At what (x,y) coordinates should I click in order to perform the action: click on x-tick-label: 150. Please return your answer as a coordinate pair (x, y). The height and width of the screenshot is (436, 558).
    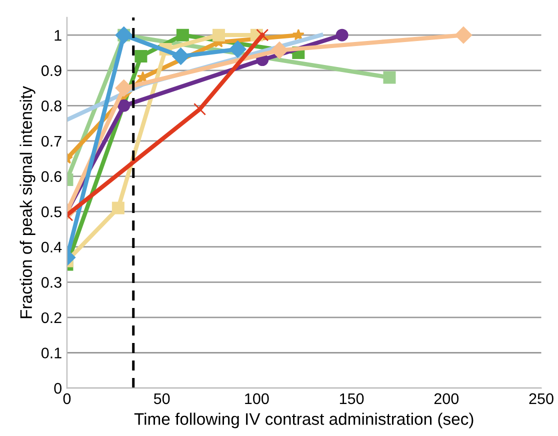
    Looking at the image, I should click on (352, 398).